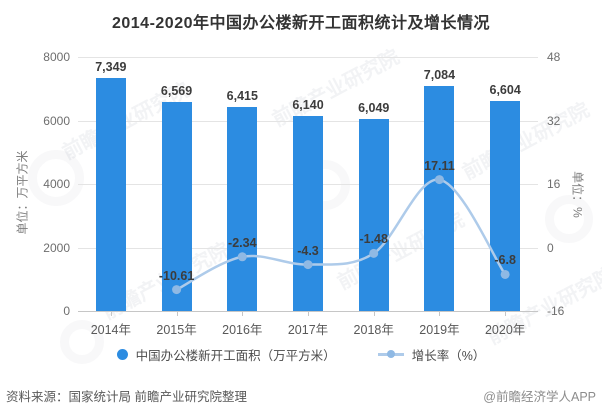 The height and width of the screenshot is (413, 602). I want to click on right-axis-tick-label: 16, so click(554, 184).